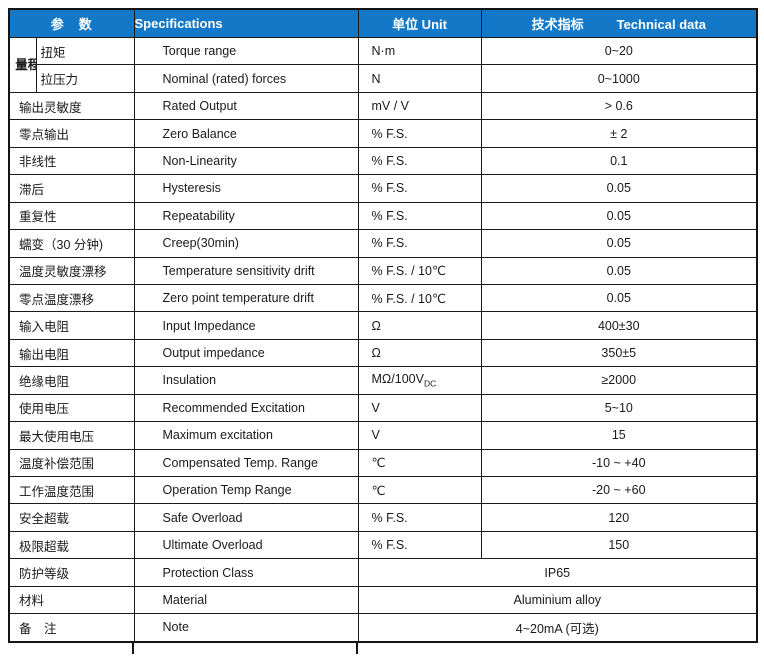 The width and height of the screenshot is (764, 657). What do you see at coordinates (71, 243) in the screenshot?
I see `parameter-cell: 蠕变（30 分钟)` at bounding box center [71, 243].